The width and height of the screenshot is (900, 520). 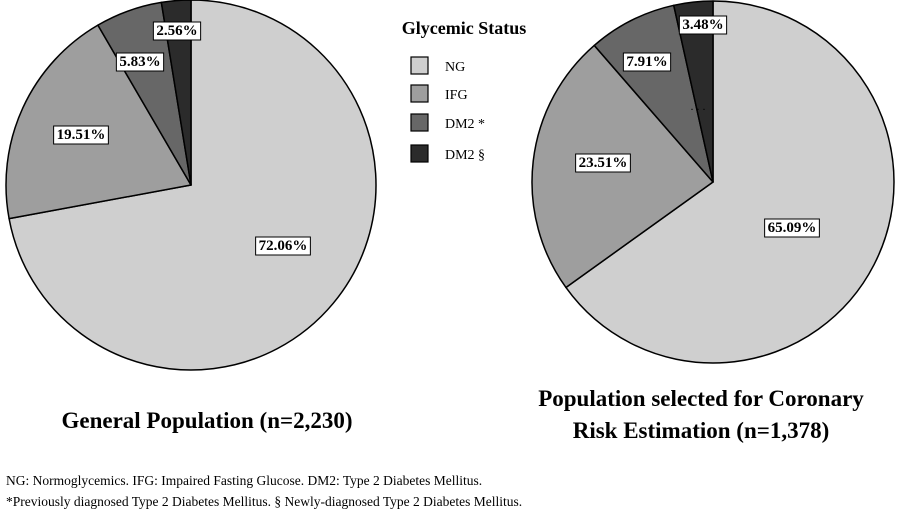 I want to click on pie-label-text: 2.56%, so click(x=176, y=31).